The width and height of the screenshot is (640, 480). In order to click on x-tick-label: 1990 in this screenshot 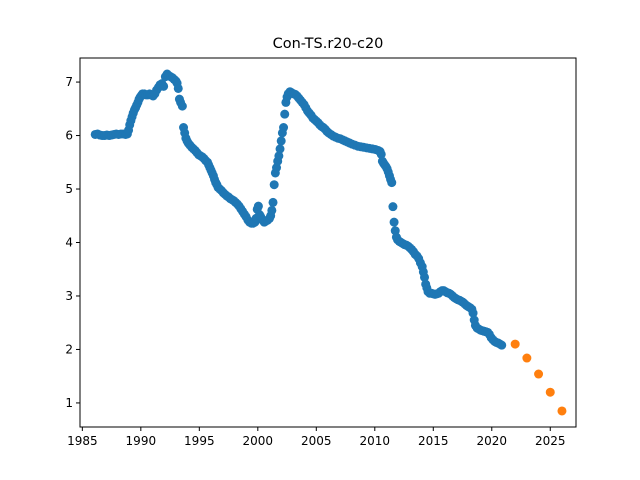, I will do `click(141, 441)`.